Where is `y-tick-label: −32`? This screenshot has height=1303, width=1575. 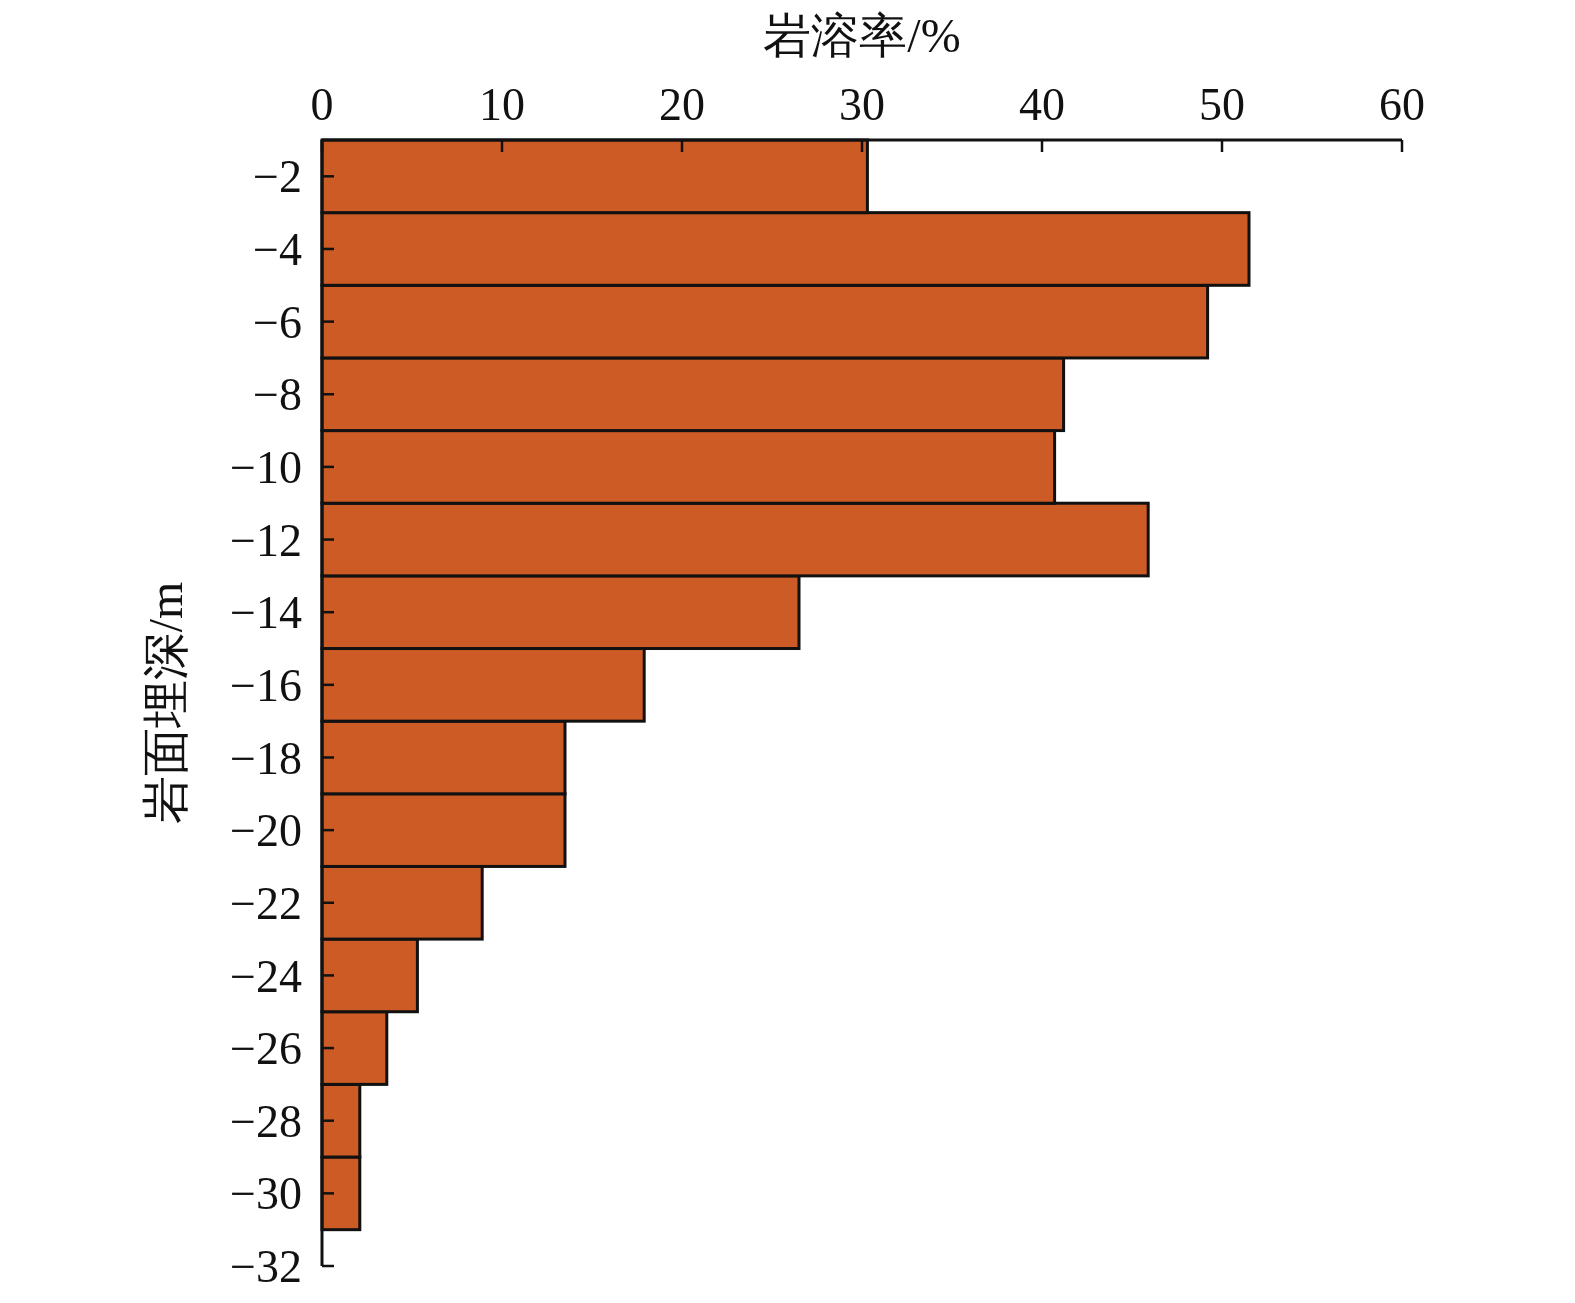
y-tick-label: −32 is located at coordinates (266, 1267).